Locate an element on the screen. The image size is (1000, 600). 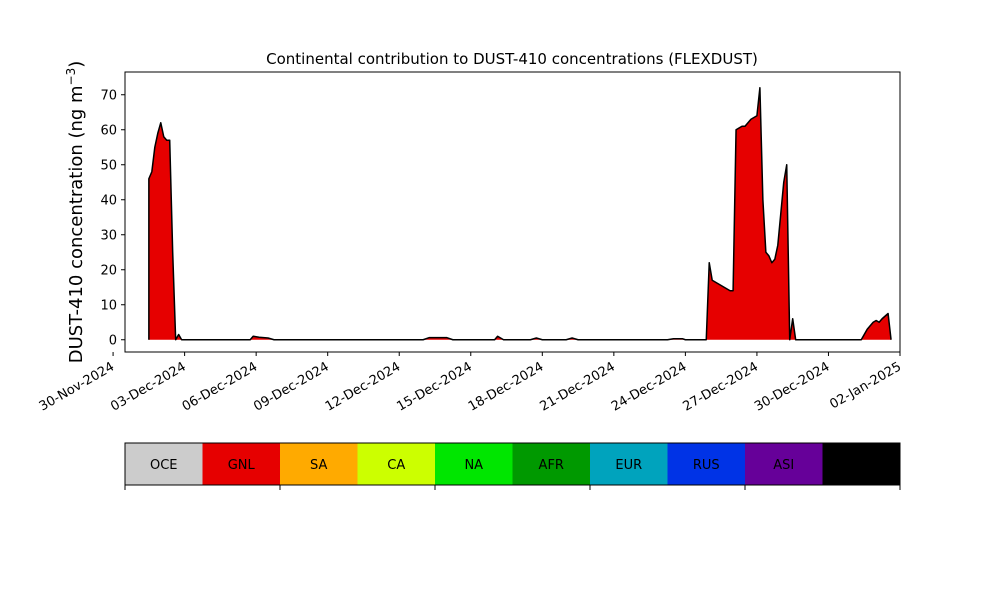
y-tick-label: 20 is located at coordinates (108, 270).